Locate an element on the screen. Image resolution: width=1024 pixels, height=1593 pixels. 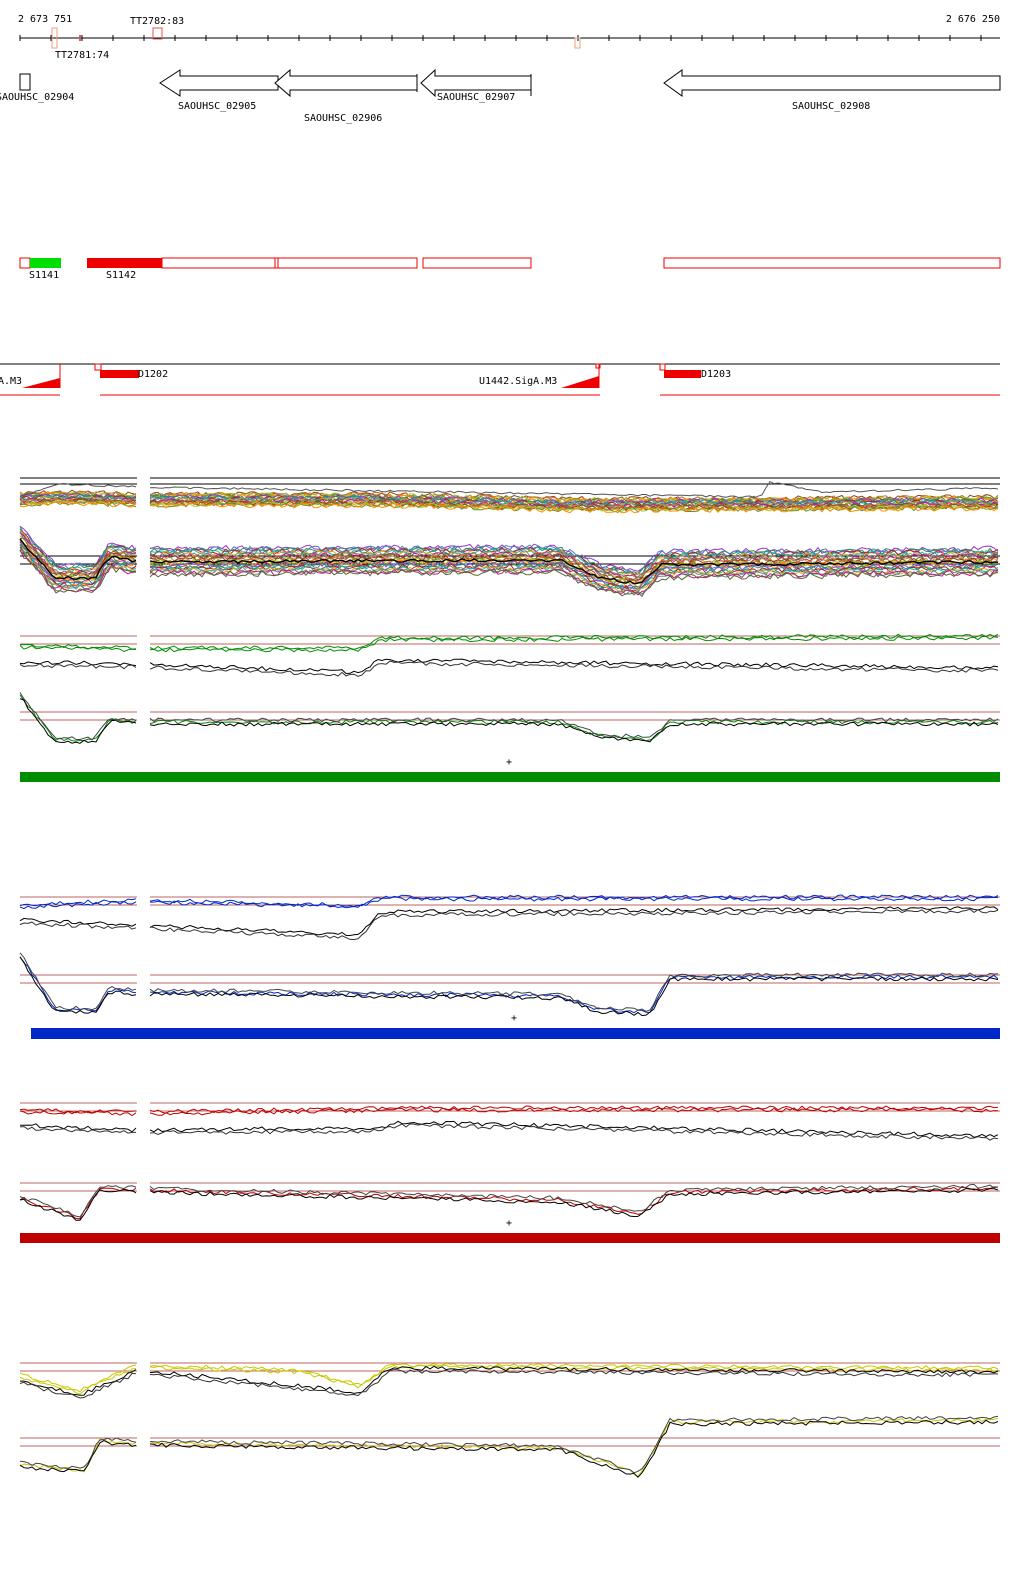
promoter-u1442-shape is located at coordinates (580, 382).